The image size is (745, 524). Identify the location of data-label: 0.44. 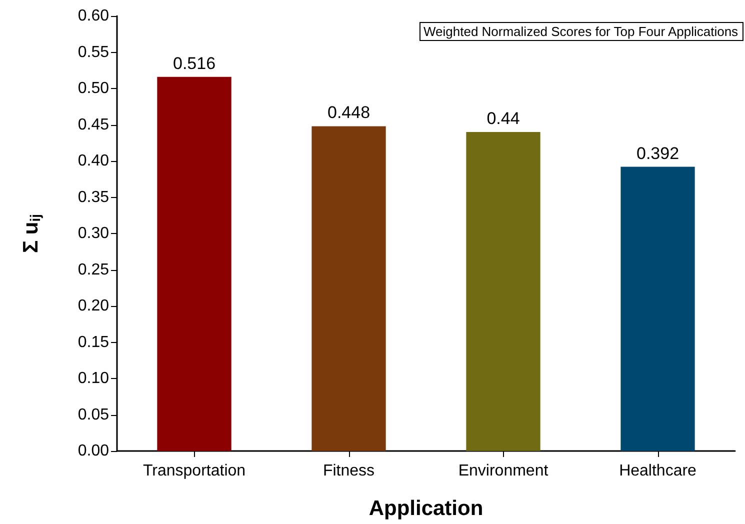
(503, 118).